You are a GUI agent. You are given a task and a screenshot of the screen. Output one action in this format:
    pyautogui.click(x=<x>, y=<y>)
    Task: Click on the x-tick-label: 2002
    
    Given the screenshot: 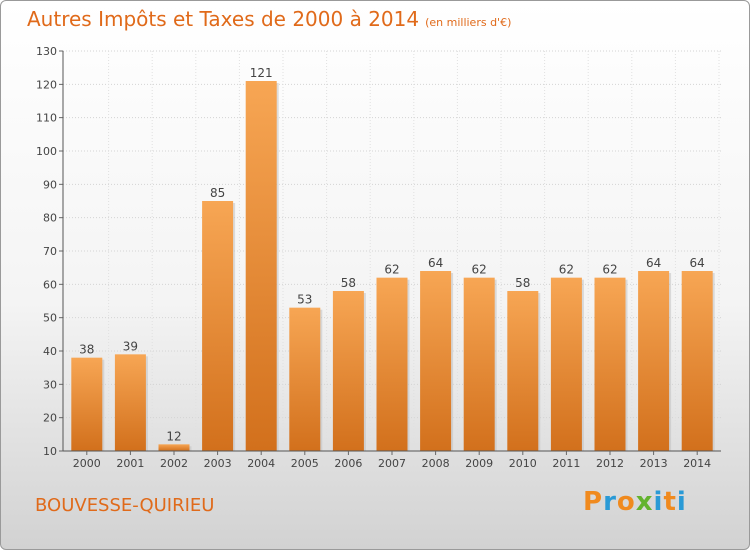 What is the action you would take?
    pyautogui.click(x=174, y=463)
    